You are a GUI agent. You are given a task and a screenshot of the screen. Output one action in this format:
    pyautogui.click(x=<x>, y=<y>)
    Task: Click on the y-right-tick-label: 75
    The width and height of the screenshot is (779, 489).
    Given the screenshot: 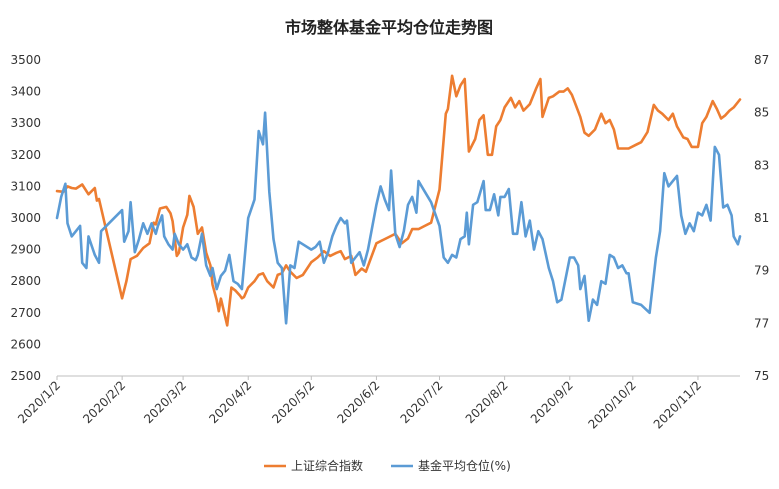 What is the action you would take?
    pyautogui.click(x=761, y=376)
    